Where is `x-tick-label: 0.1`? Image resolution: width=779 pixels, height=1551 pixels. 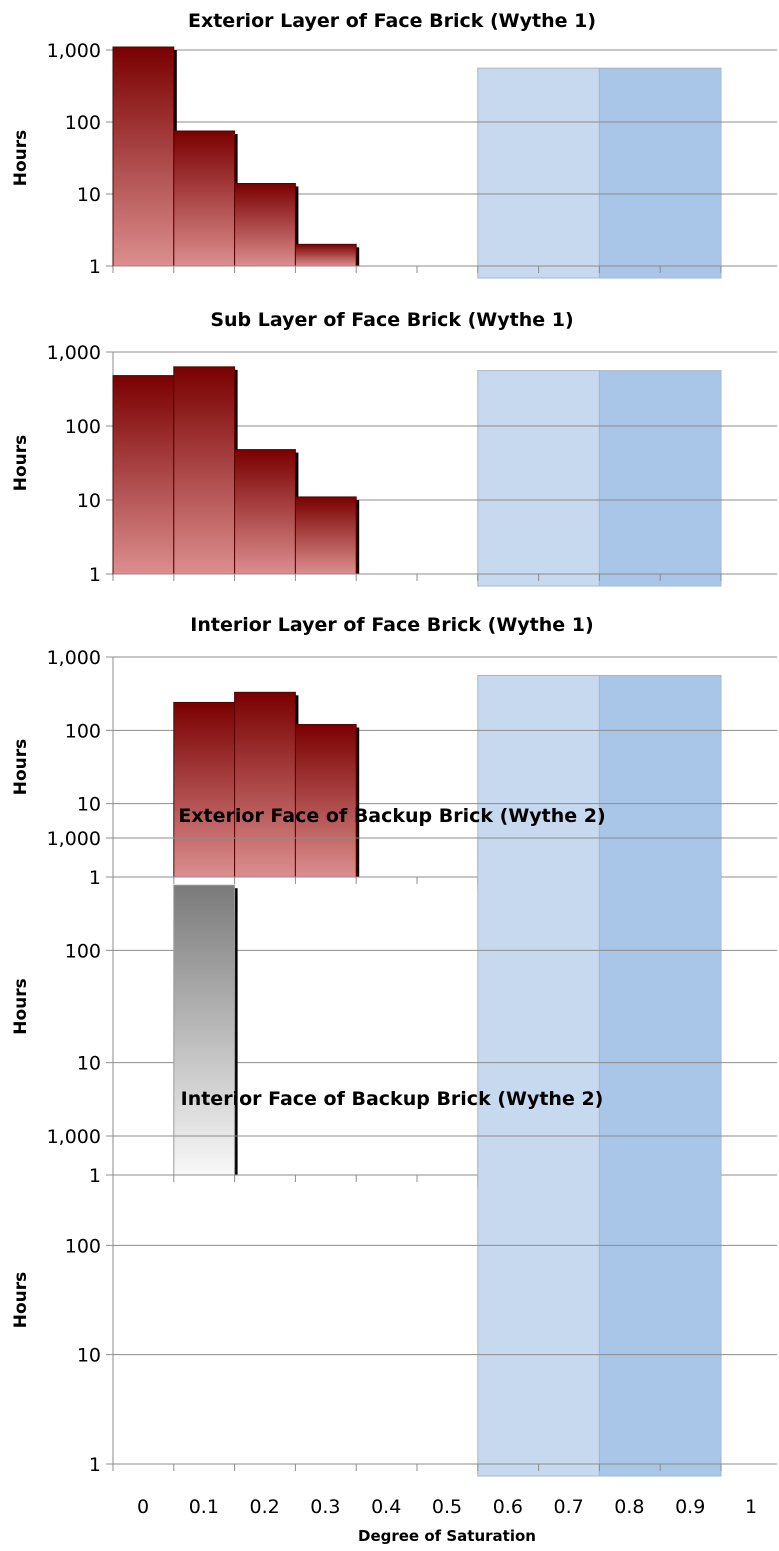
x-tick-label: 0.1 is located at coordinates (204, 1507).